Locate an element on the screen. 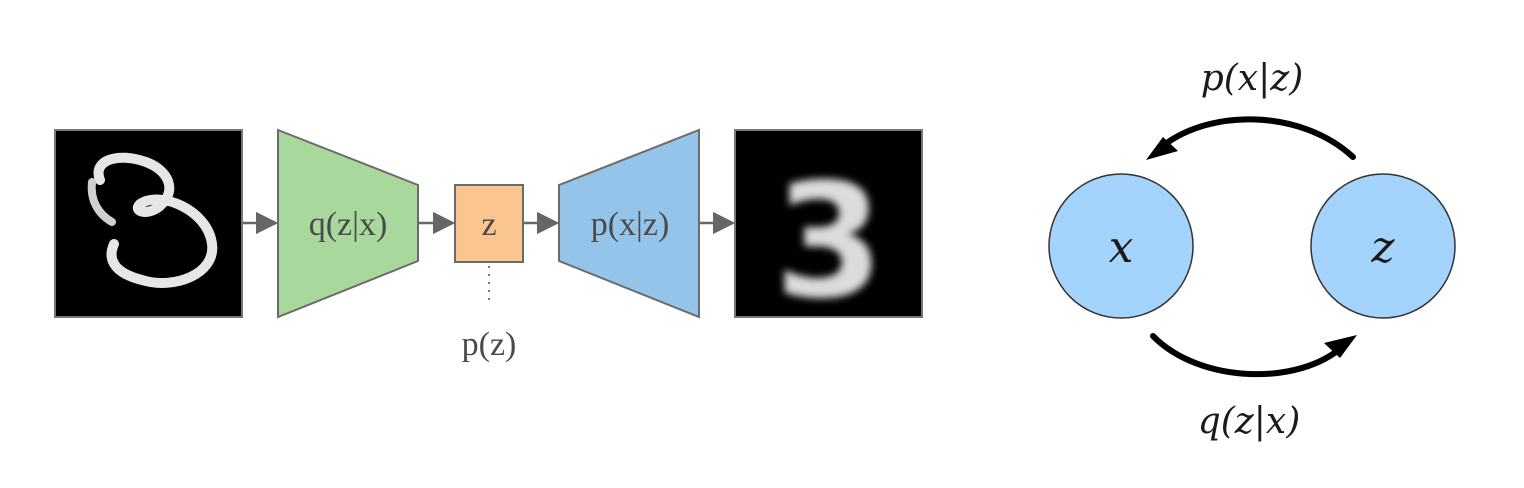 This screenshot has height=488, width=1524. latent-label: z is located at coordinates (488, 224).